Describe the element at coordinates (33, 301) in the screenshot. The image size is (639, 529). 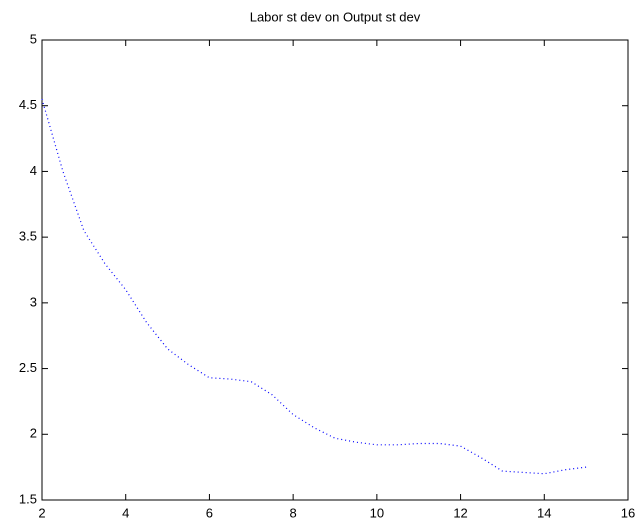
I see `y-tick-label: 3` at that location.